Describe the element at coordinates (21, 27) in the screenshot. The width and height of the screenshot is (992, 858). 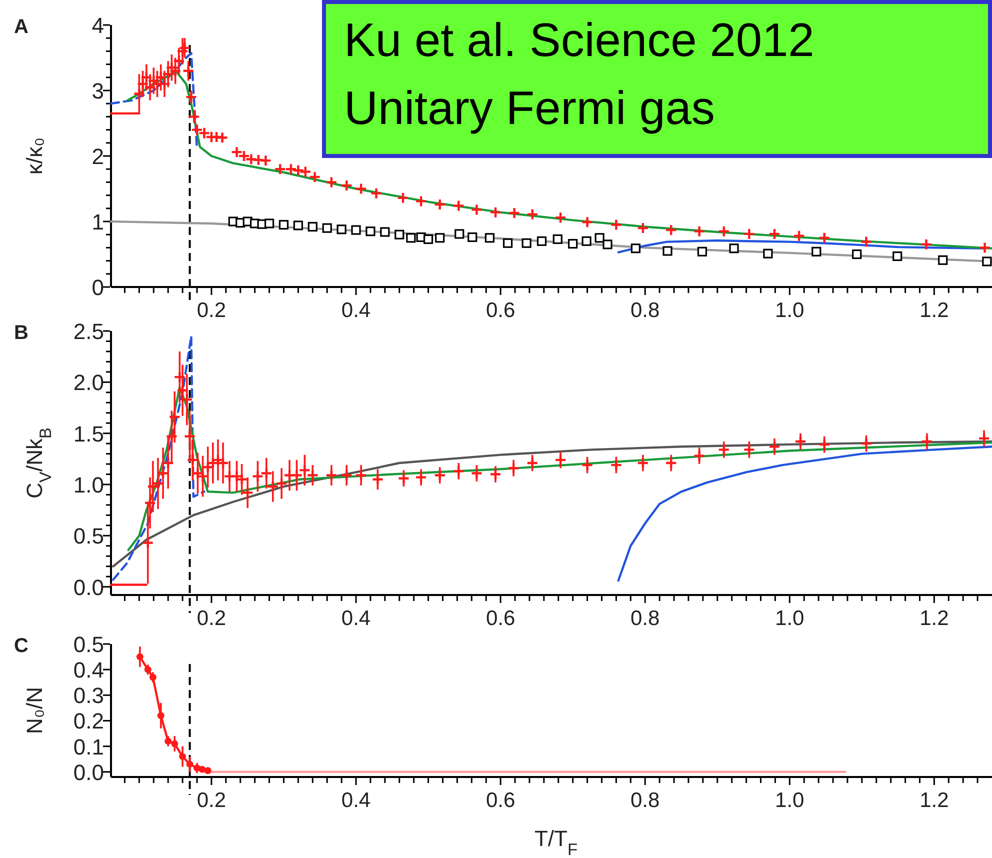
I see `text: A` at that location.